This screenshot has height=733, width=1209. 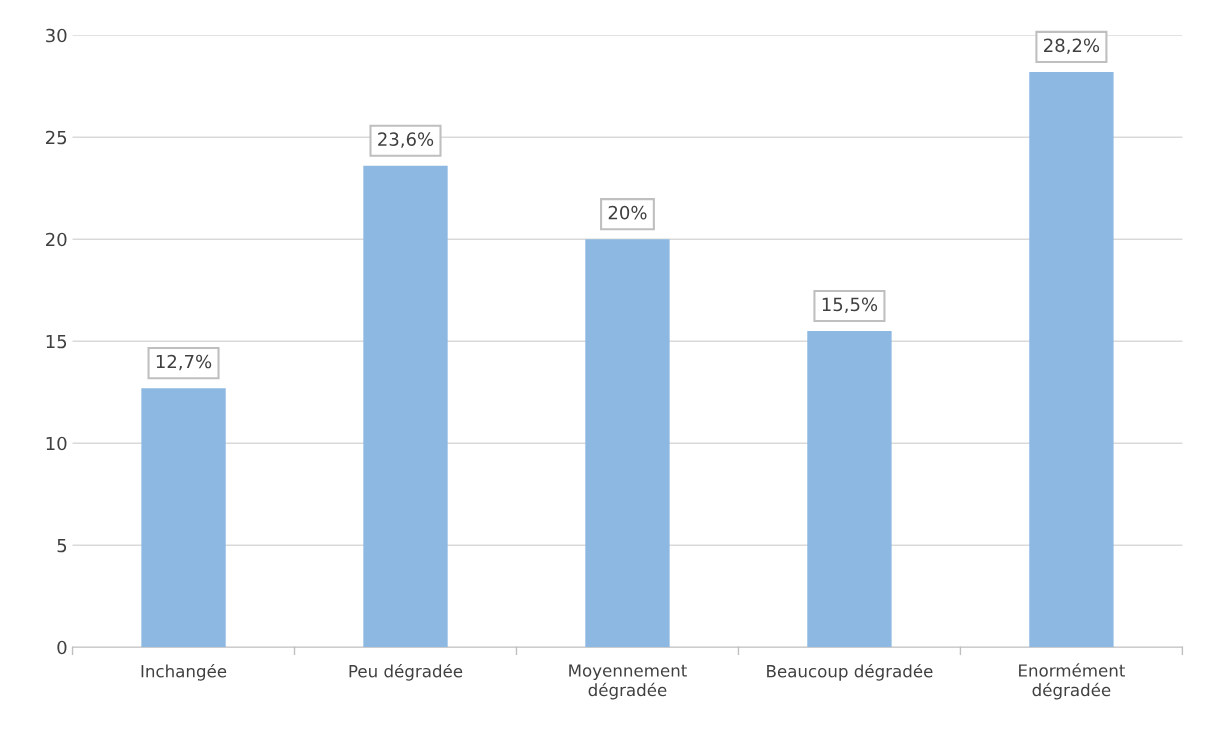 What do you see at coordinates (184, 362) in the screenshot?
I see `data-label: 12,7%` at bounding box center [184, 362].